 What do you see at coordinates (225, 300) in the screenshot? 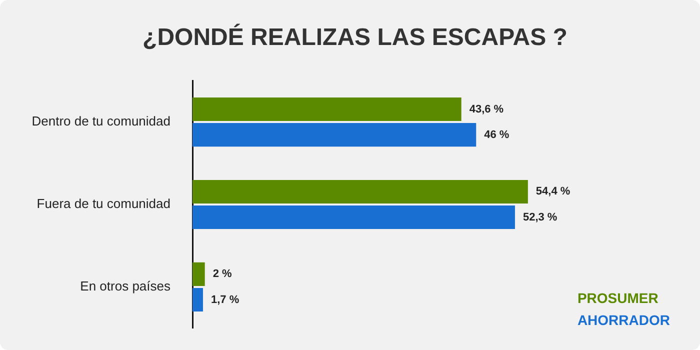
I see `data-label: 1,7 %` at bounding box center [225, 300].